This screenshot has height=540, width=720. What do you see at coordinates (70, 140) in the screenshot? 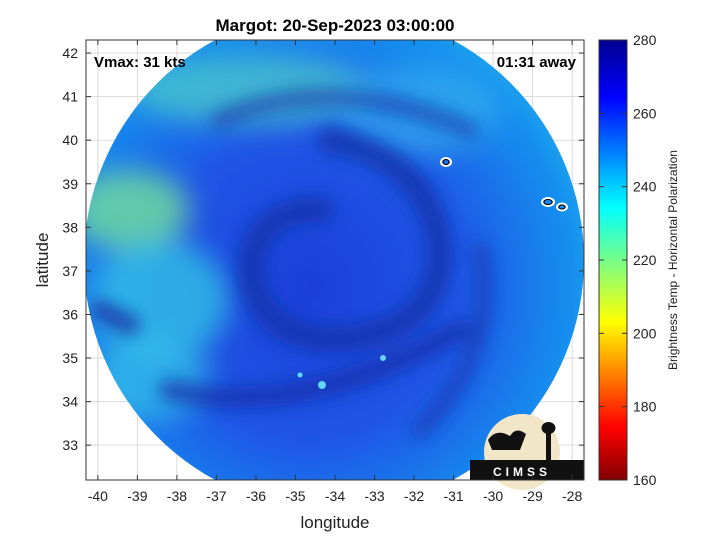
I see `y-tick-label: 40` at bounding box center [70, 140].